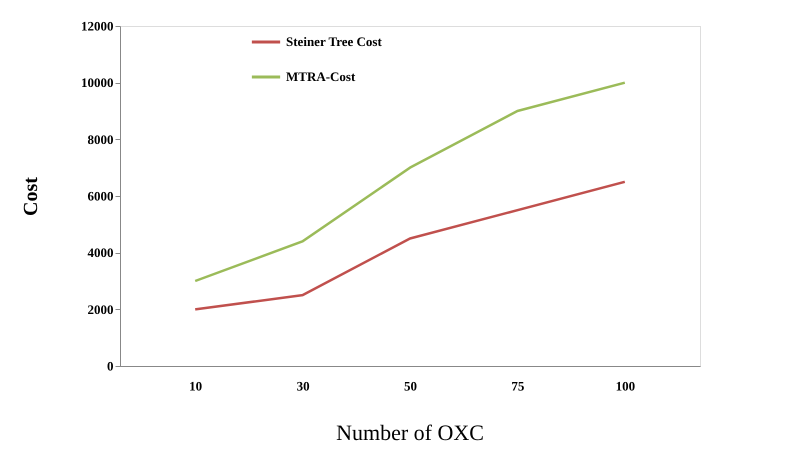 Image resolution: width=798 pixels, height=464 pixels. What do you see at coordinates (195, 386) in the screenshot?
I see `x-tick-label: 10` at bounding box center [195, 386].